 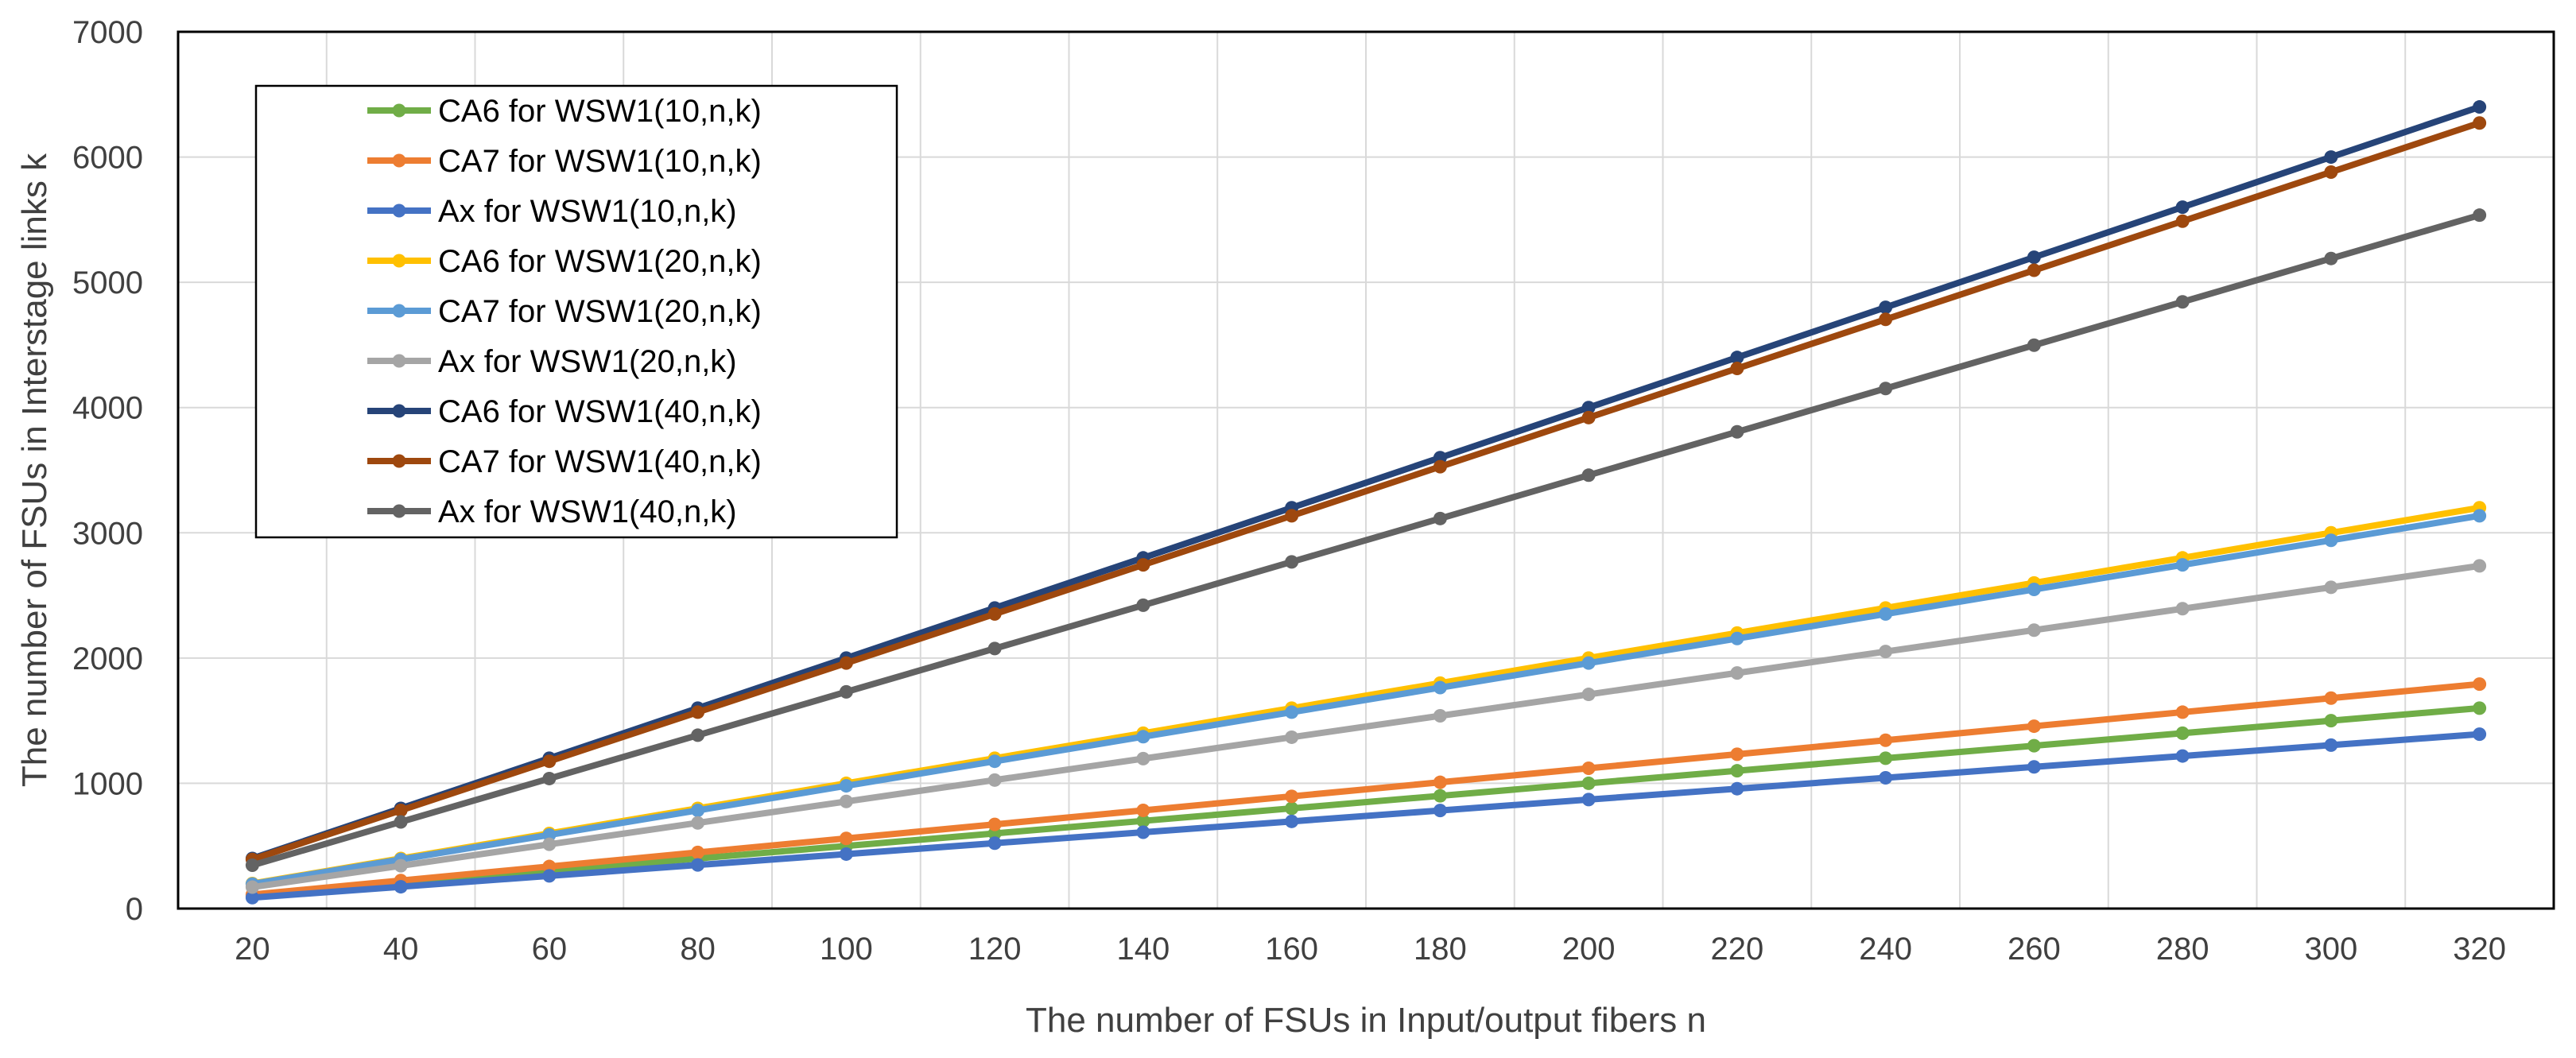 What do you see at coordinates (108, 783) in the screenshot?
I see `y-tick-label: 1000` at bounding box center [108, 783].